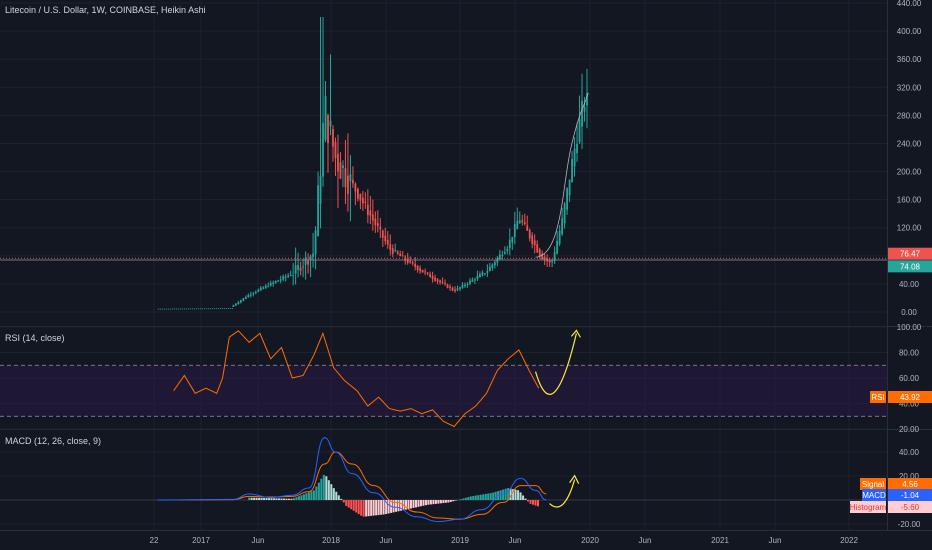 The image size is (932, 550). What do you see at coordinates (53, 441) in the screenshot?
I see `macd-title: MACD (12, 26, close, 9)` at bounding box center [53, 441].